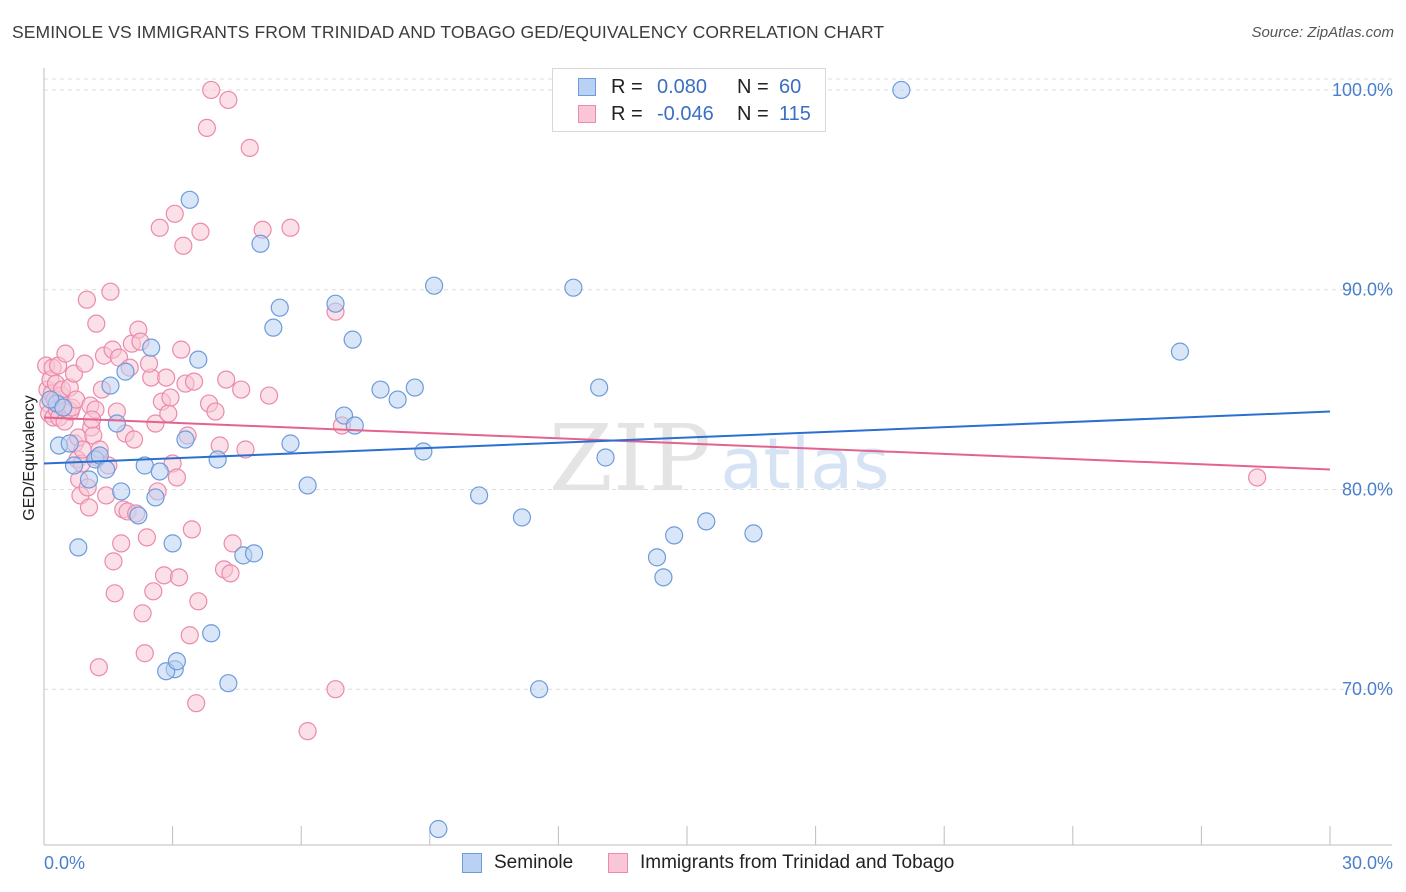 This screenshot has height=892, width=1406. What do you see at coordinates (534, 862) in the screenshot?
I see `legend-label-seminole: Seminole` at bounding box center [534, 862].